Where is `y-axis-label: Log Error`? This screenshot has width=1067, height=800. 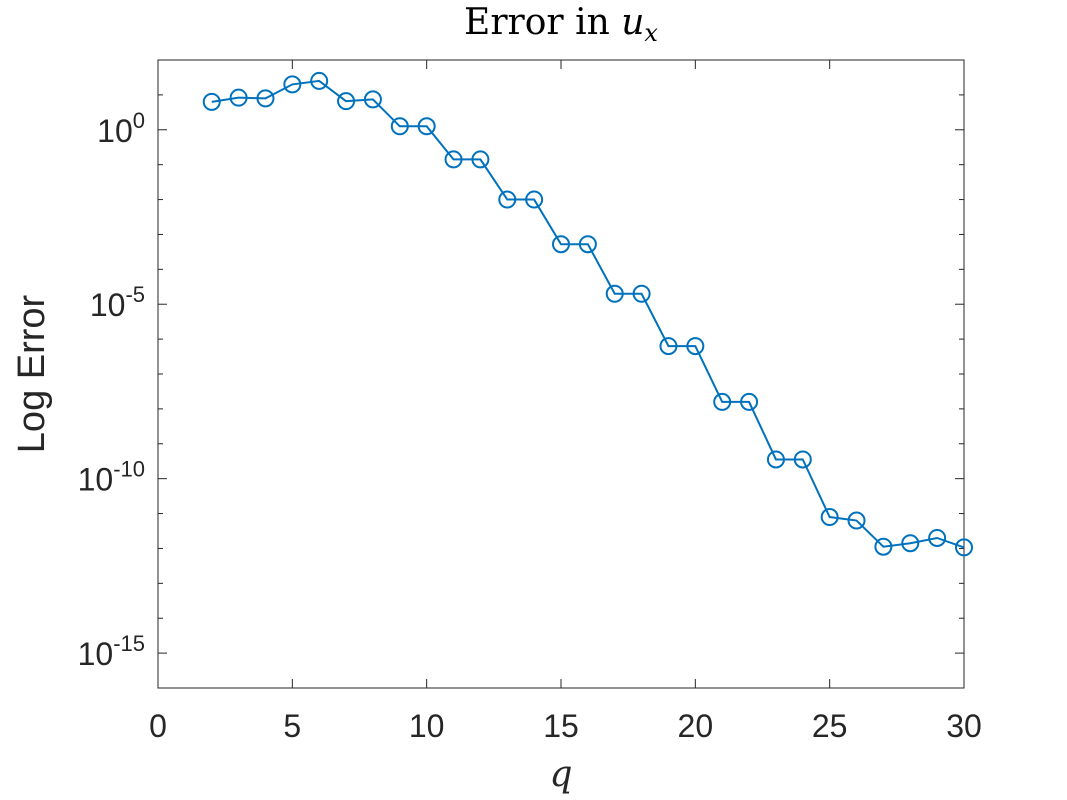
y-axis-label: Log Error is located at coordinates (32, 373).